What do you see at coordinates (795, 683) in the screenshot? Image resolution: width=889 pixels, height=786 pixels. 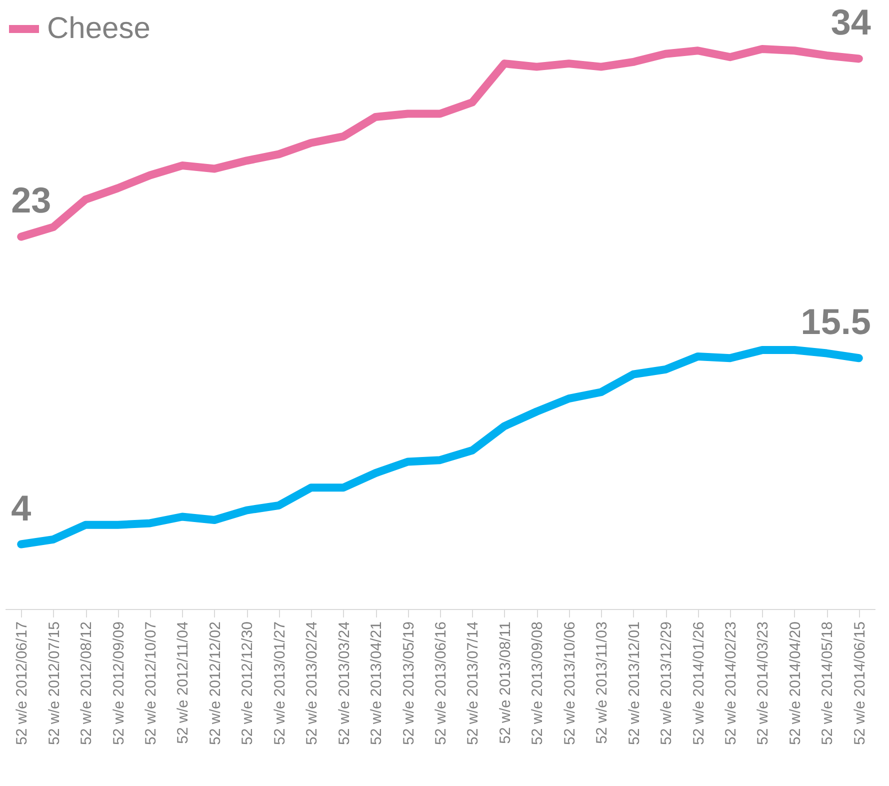 I see `x-tick-label: 52 w/e 2014/04/20` at bounding box center [795, 683].